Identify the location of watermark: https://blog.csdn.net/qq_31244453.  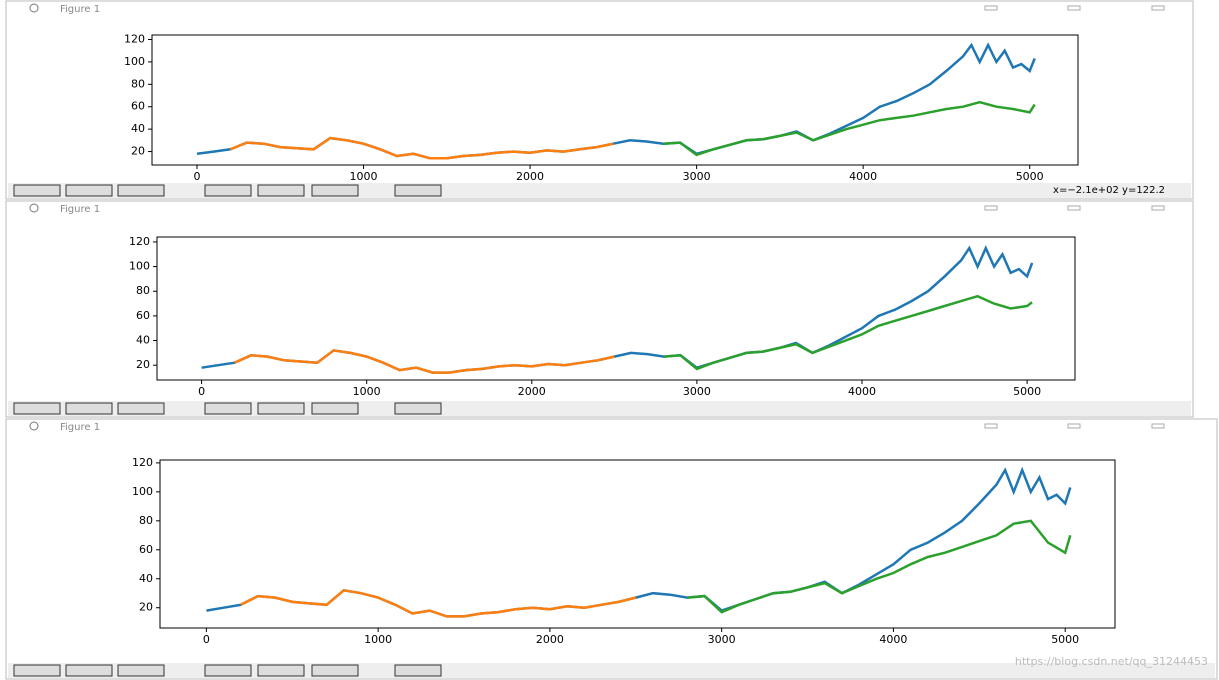
(1111, 661).